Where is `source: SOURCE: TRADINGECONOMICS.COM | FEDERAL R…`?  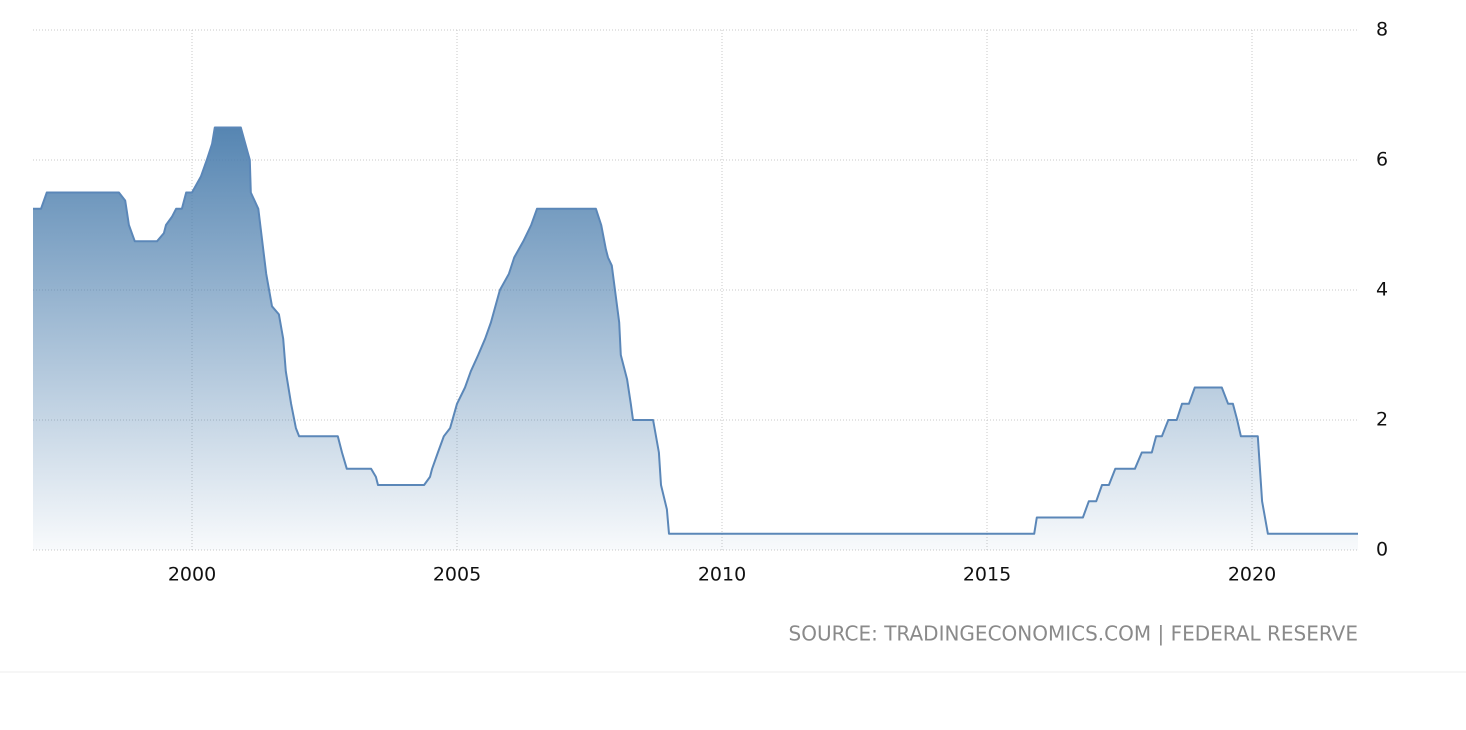 source: SOURCE: TRADINGECONOMICS.COM | FEDERAL R… is located at coordinates (1073, 634).